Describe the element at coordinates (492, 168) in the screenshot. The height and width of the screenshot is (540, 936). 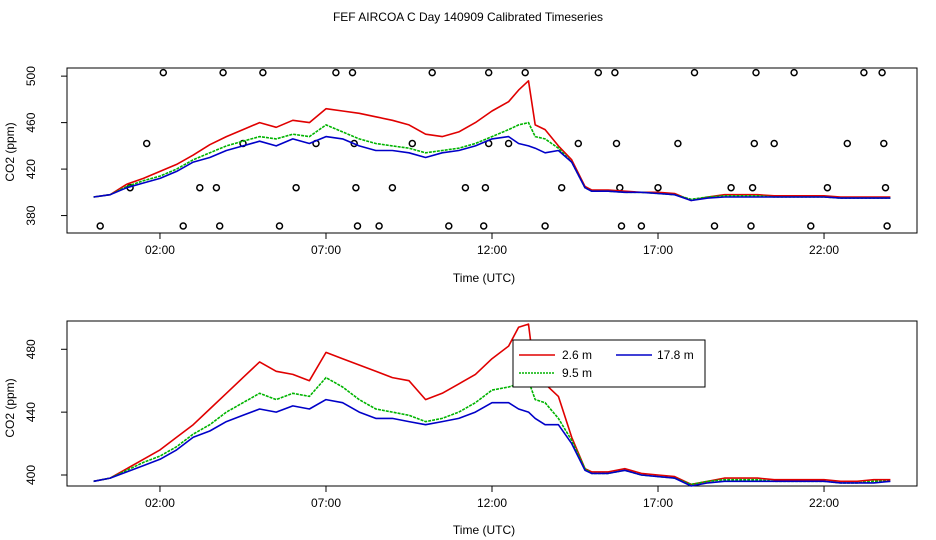
I see `top-series-17.8m` at that location.